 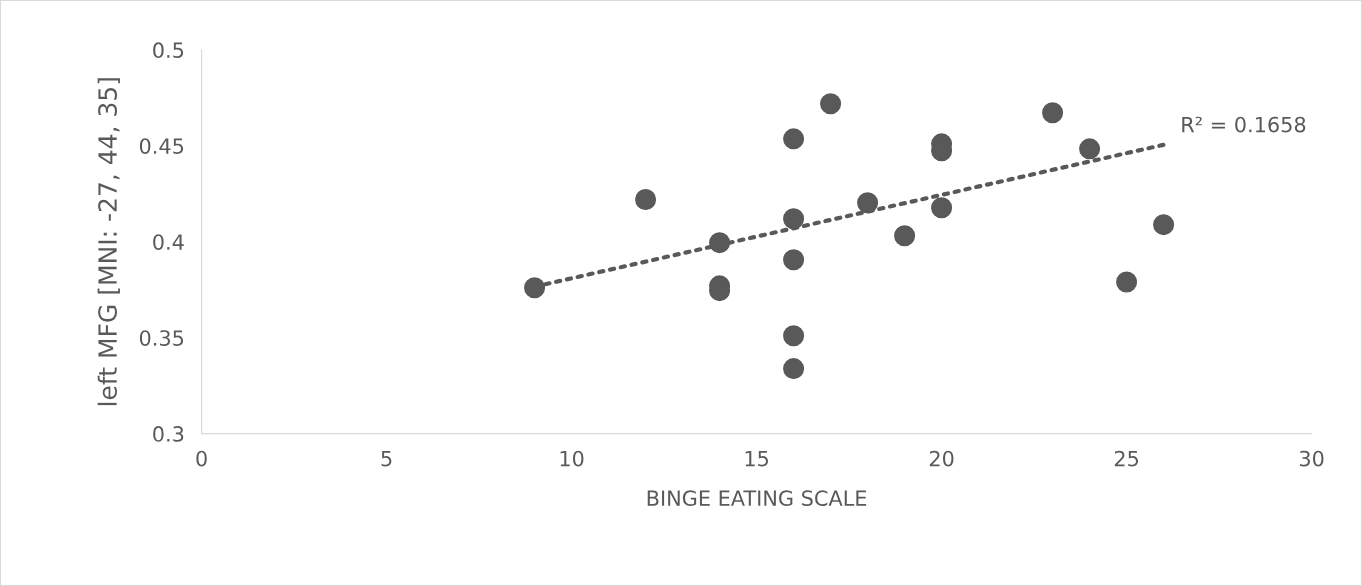 What do you see at coordinates (161, 338) in the screenshot?
I see `y-tick-label: 0.35` at bounding box center [161, 338].